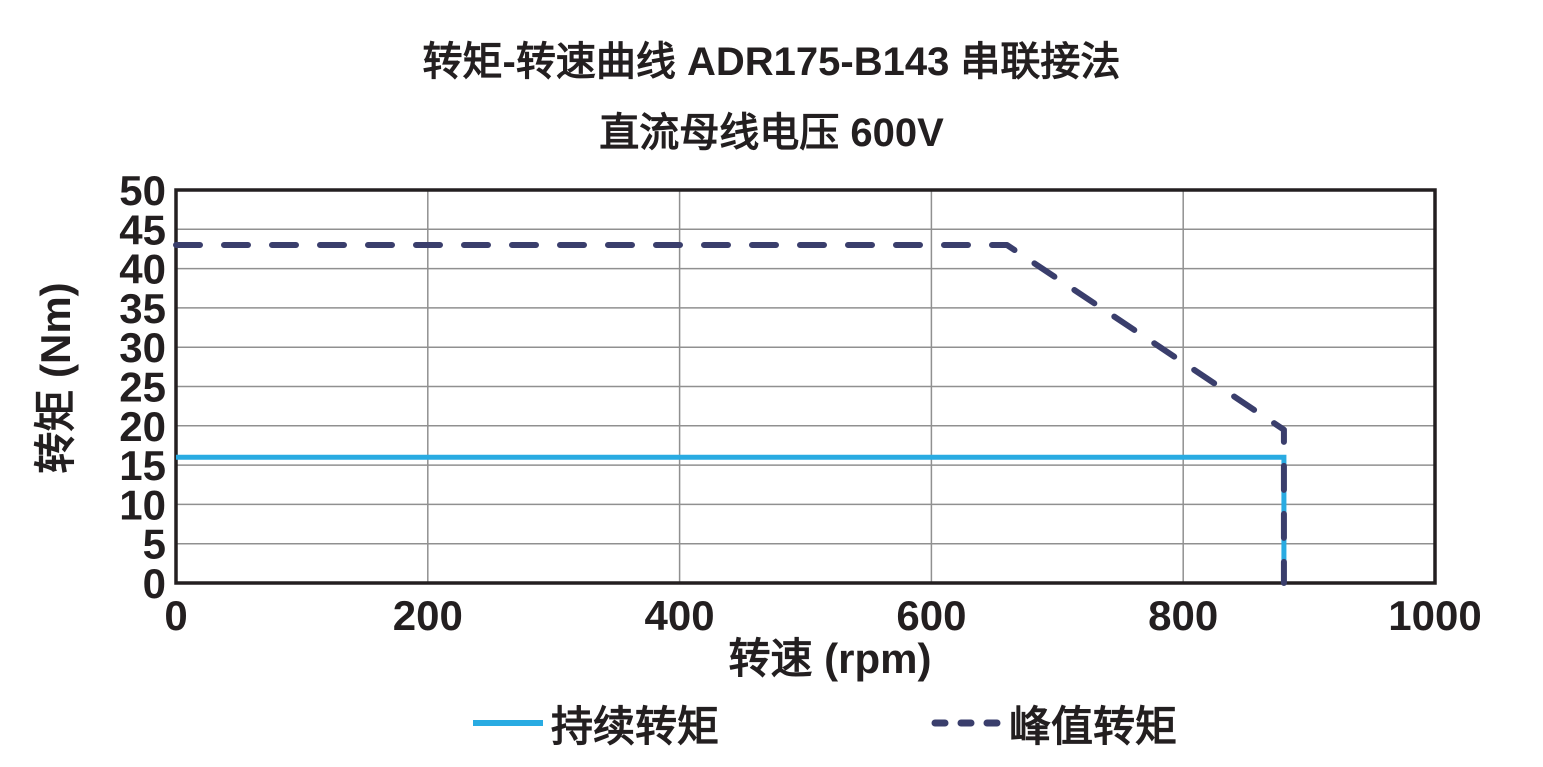  Describe the element at coordinates (175, 615) in the screenshot. I see `x-tick-label-0: 0` at that location.